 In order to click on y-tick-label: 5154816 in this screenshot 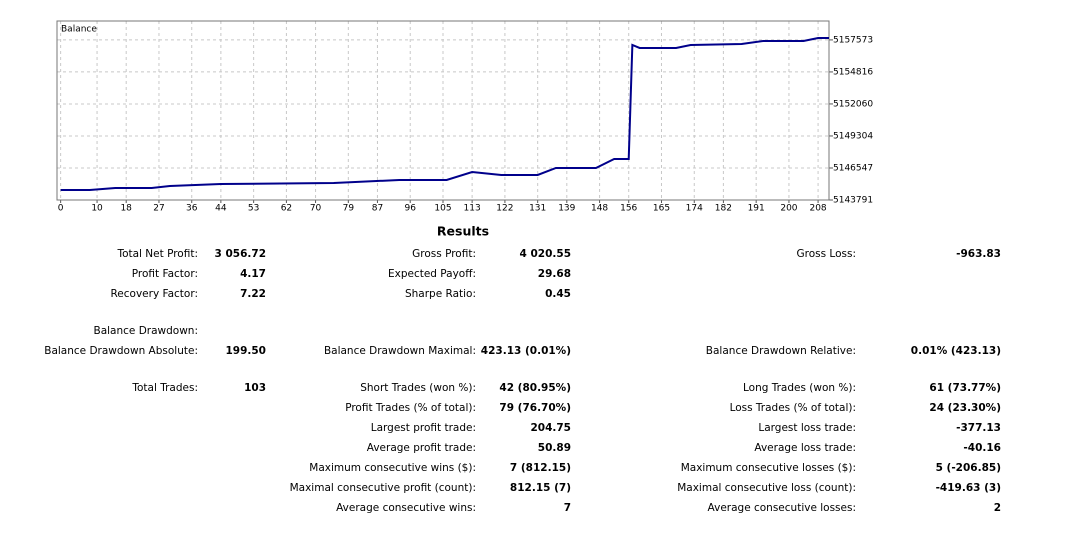, I will do `click(853, 72)`.